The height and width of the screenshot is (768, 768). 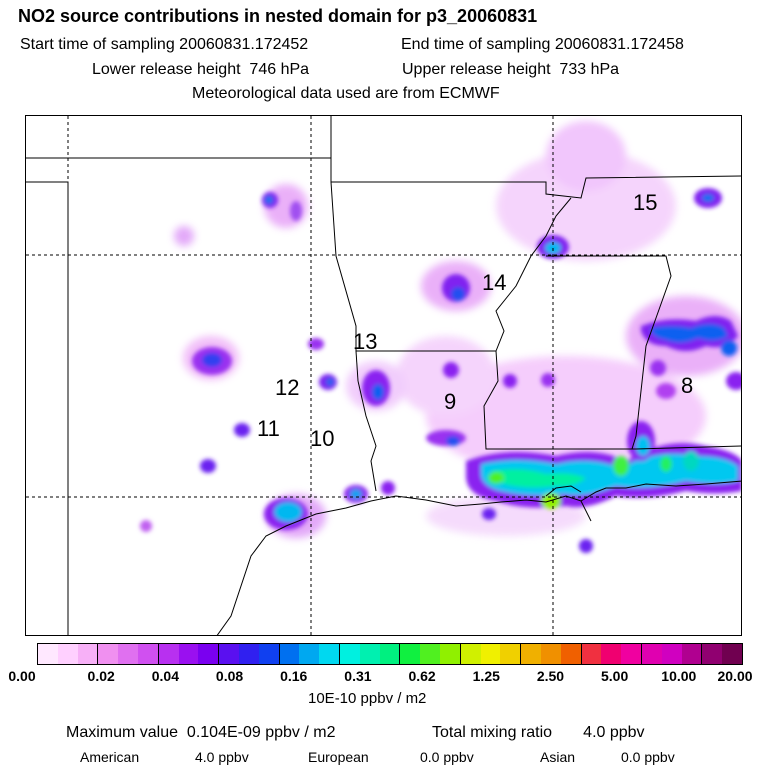 I want to click on color-scale-tick: 0.31, so click(x=358, y=676).